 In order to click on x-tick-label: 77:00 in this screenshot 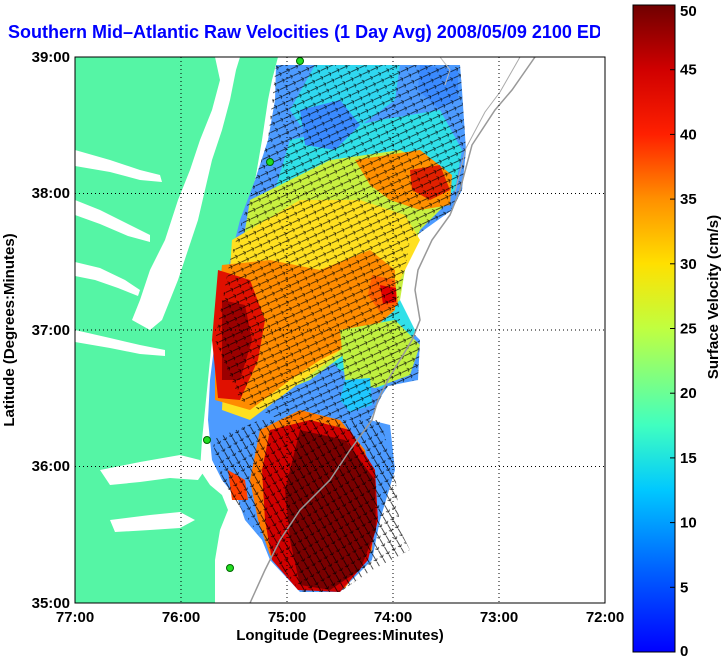, I will do `click(75, 617)`.